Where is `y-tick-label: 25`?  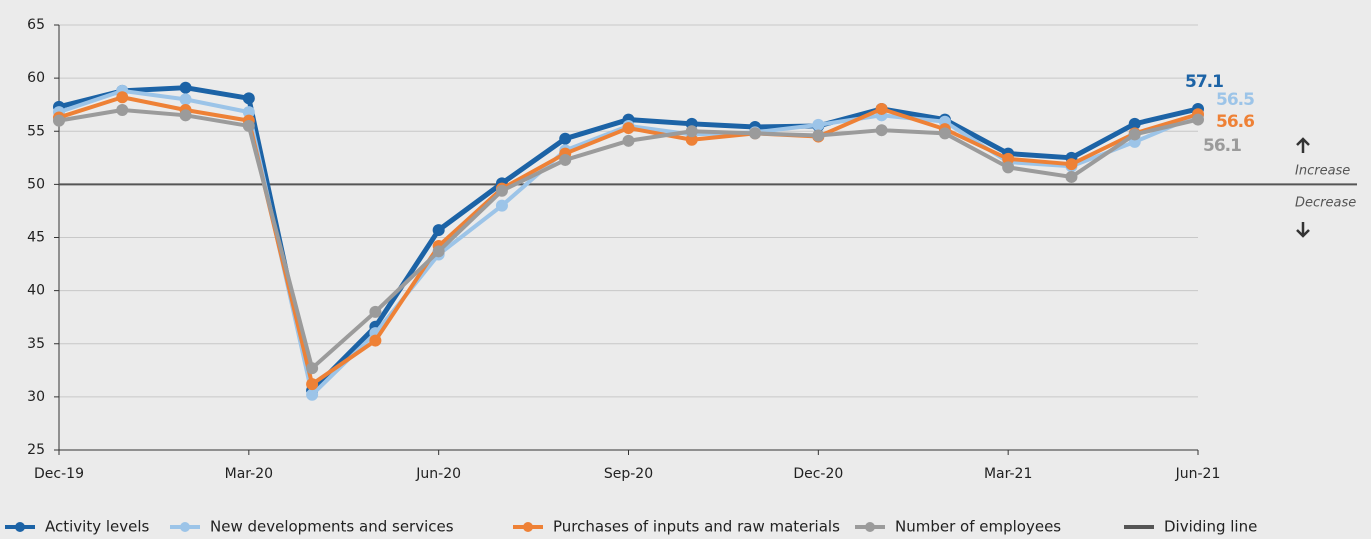
y-tick-label: 25 is located at coordinates (36, 450).